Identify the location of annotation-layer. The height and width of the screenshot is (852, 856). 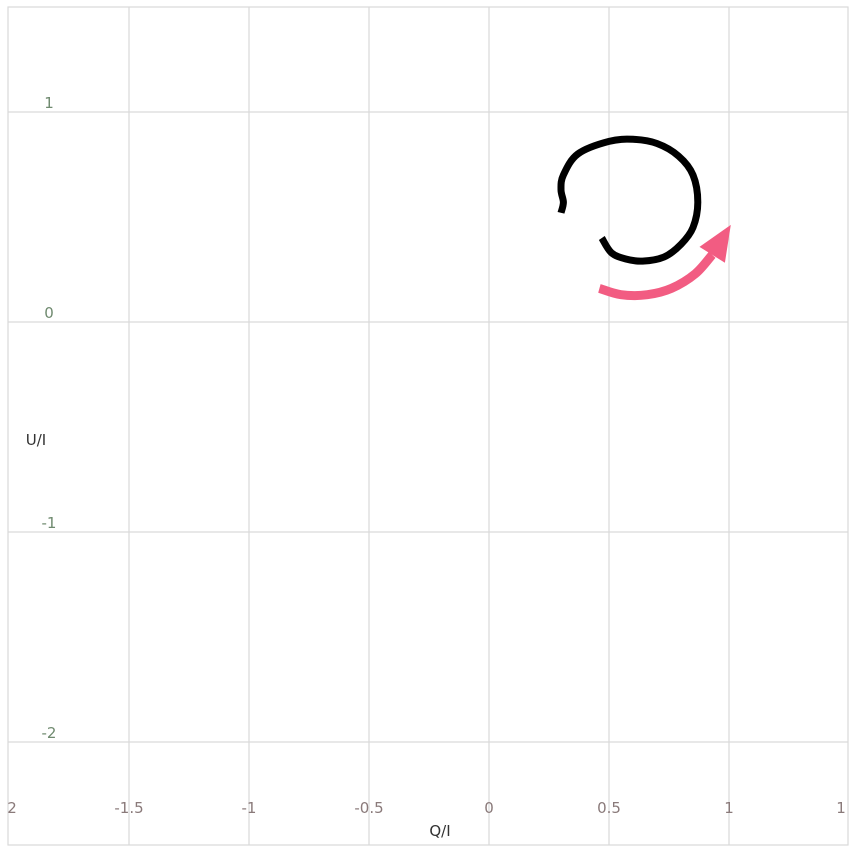
(664, 262).